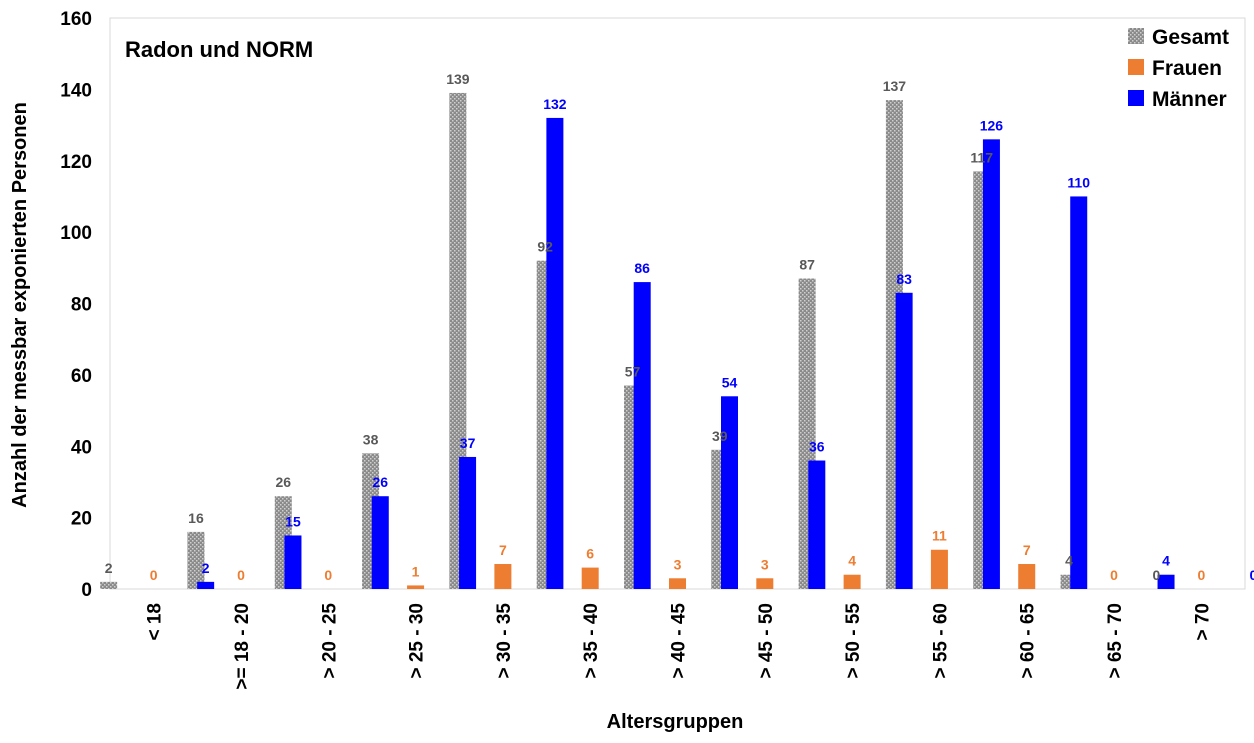  I want to click on data-label-maenner: 2, so click(206, 568).